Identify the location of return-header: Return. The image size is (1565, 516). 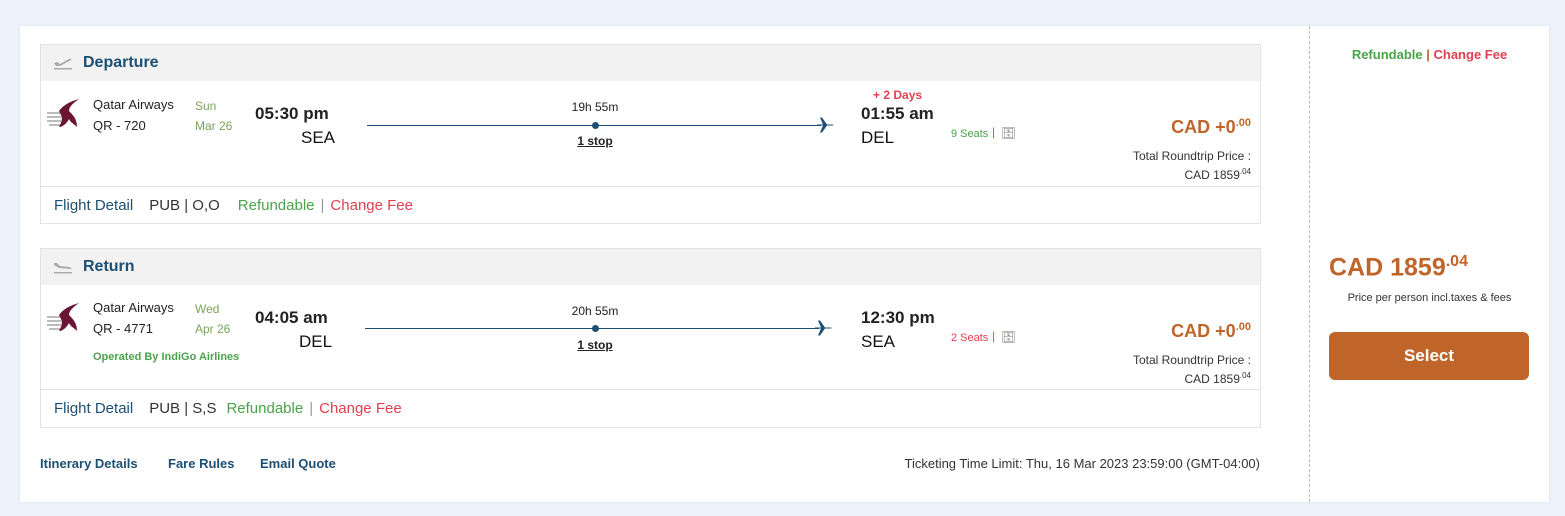
(650, 267).